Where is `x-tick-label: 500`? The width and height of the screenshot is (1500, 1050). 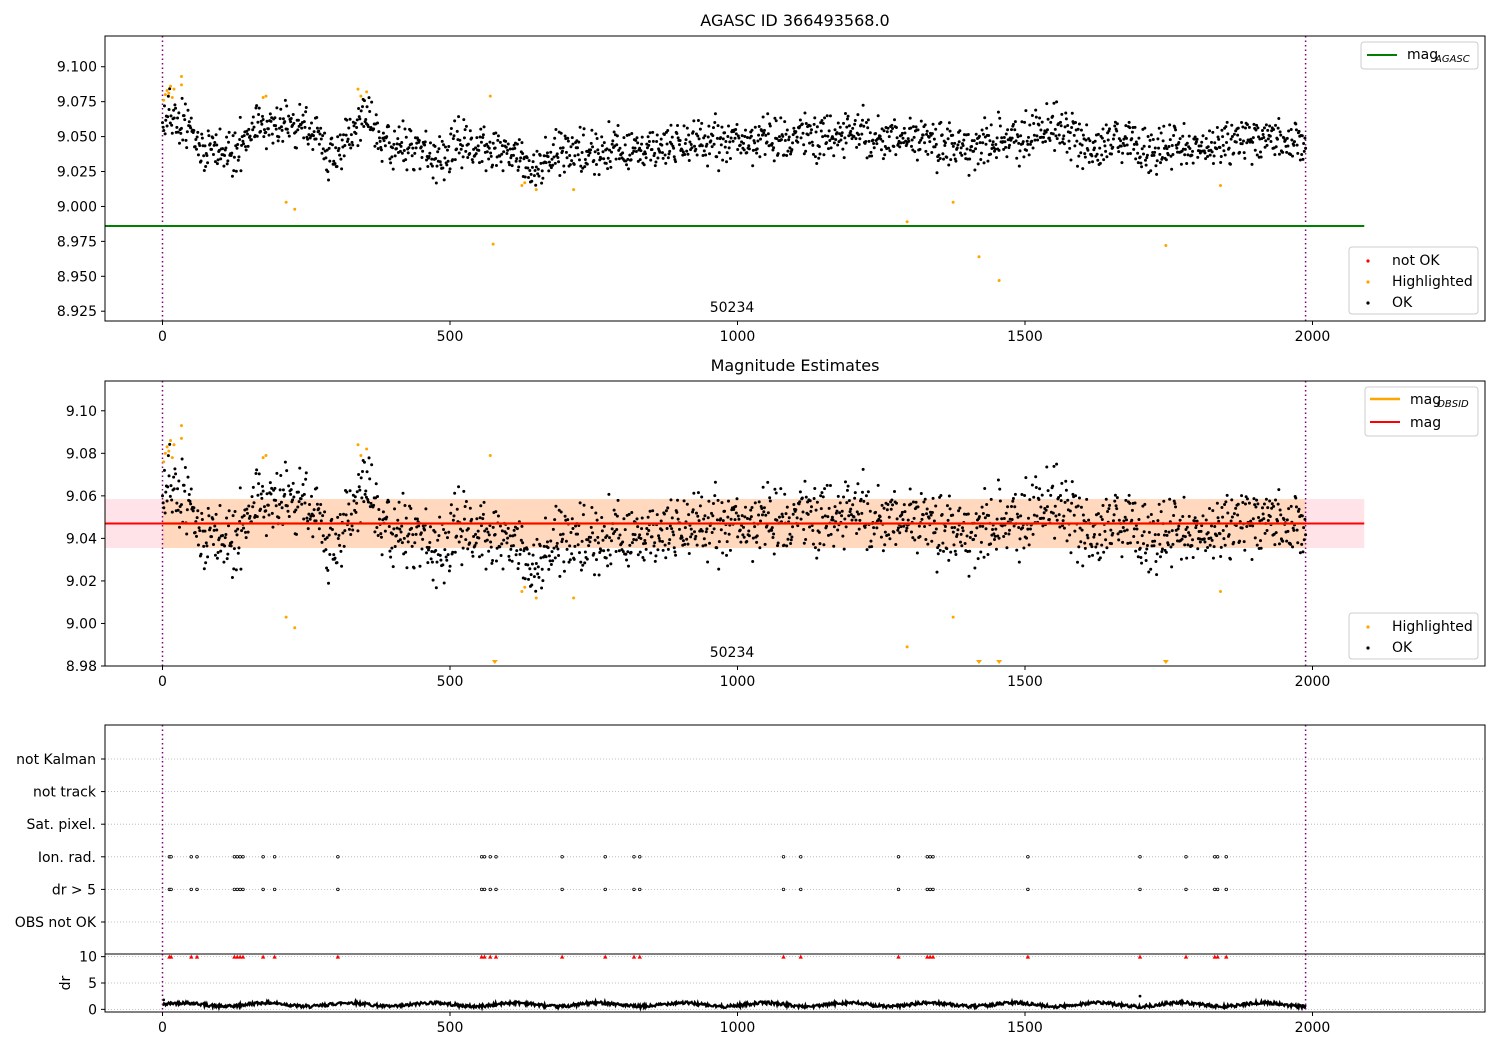
x-tick-label: 500 is located at coordinates (450, 337).